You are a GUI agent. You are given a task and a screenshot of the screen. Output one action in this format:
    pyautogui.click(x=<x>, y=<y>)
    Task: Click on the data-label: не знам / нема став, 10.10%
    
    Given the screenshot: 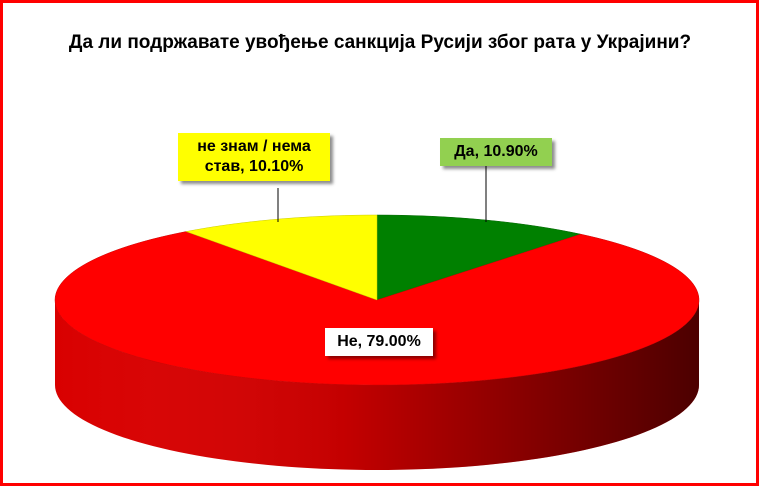 What is the action you would take?
    pyautogui.click(x=254, y=157)
    